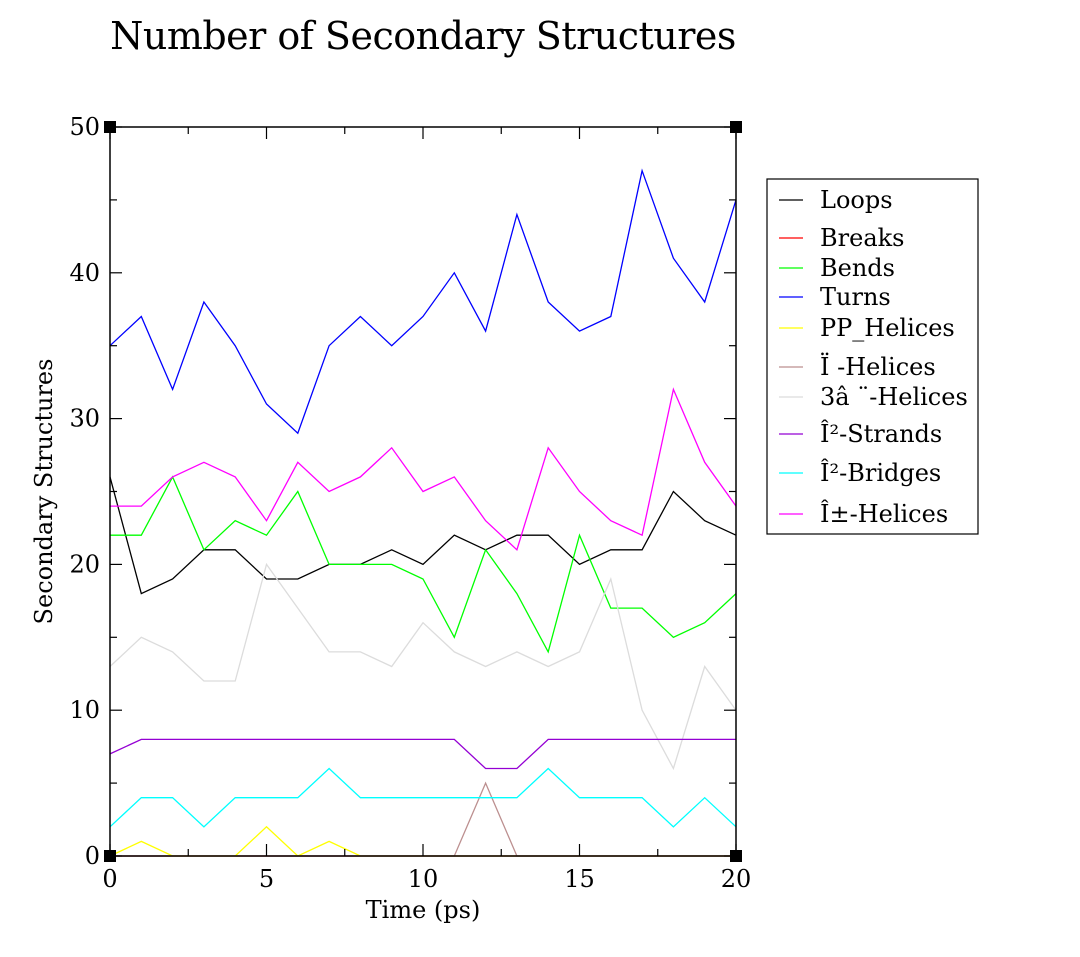 Image resolution: width=1080 pixels, height=957 pixels. What do you see at coordinates (84, 273) in the screenshot?
I see `y-tick-label: 40` at bounding box center [84, 273].